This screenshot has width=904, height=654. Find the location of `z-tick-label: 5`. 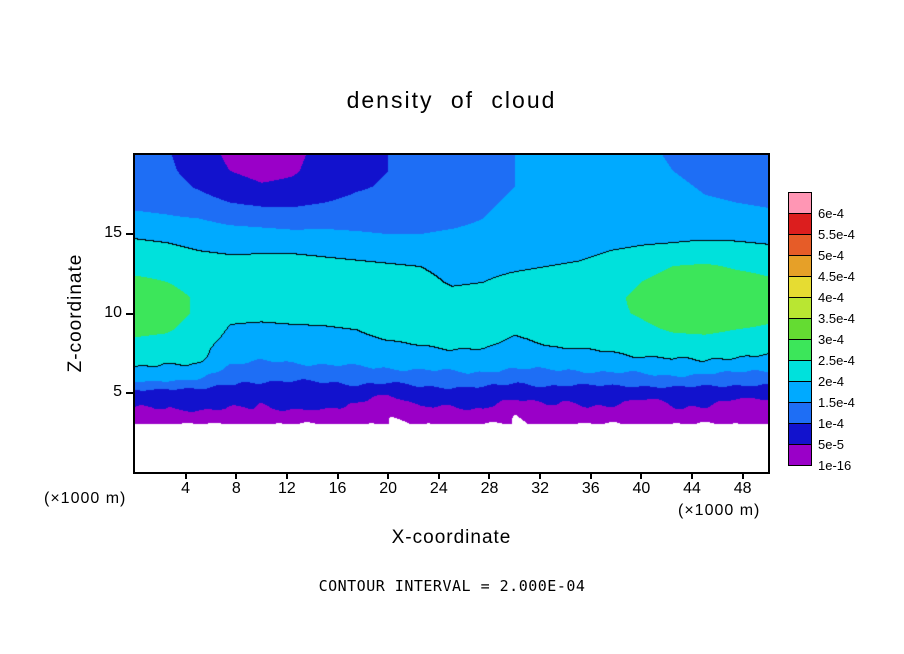

z-tick-label: 5 is located at coordinates (117, 391).